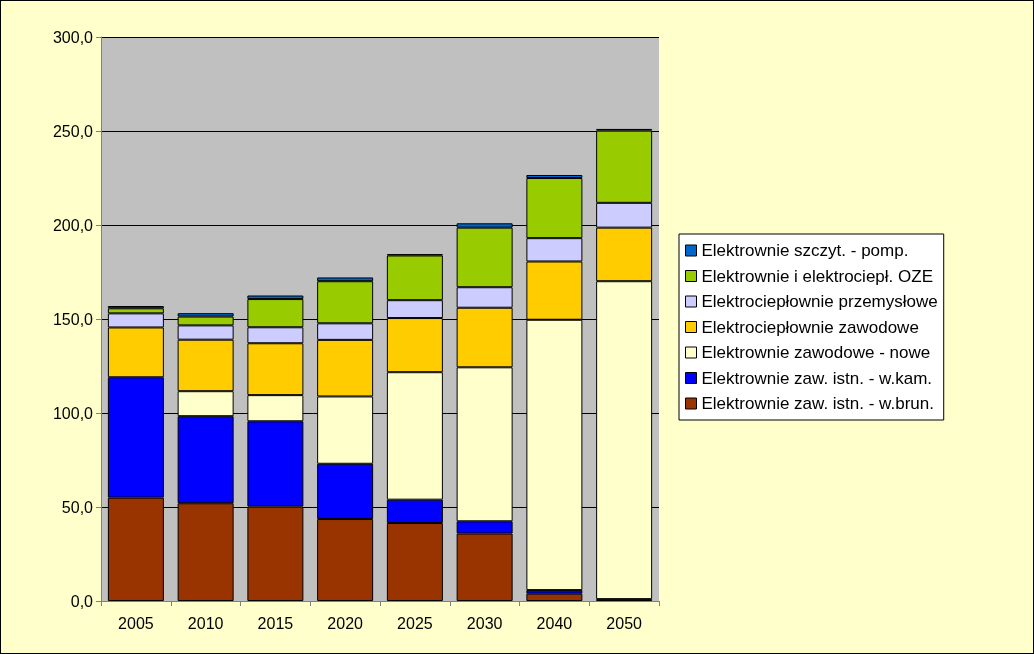 This screenshot has width=1034, height=654. I want to click on y-tick-label: 150,0, so click(73, 319).